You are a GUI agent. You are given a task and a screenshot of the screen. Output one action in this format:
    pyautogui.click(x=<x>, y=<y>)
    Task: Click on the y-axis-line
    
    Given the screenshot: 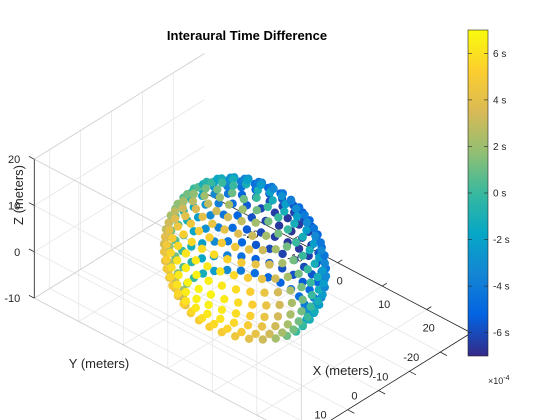 What is the action you would take?
    pyautogui.click(x=401, y=376)
    